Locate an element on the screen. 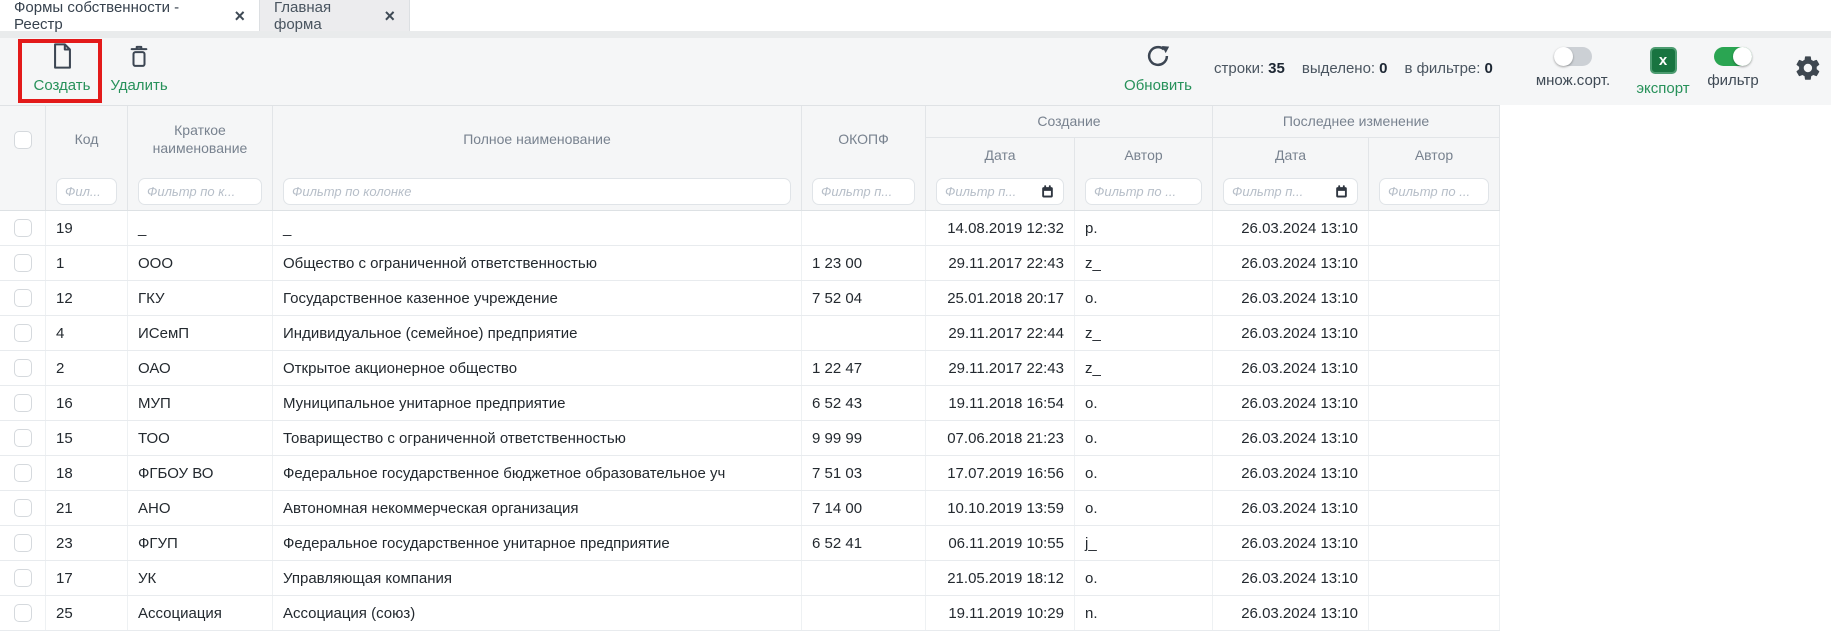  filter-input-modified-author is located at coordinates (1434, 191).